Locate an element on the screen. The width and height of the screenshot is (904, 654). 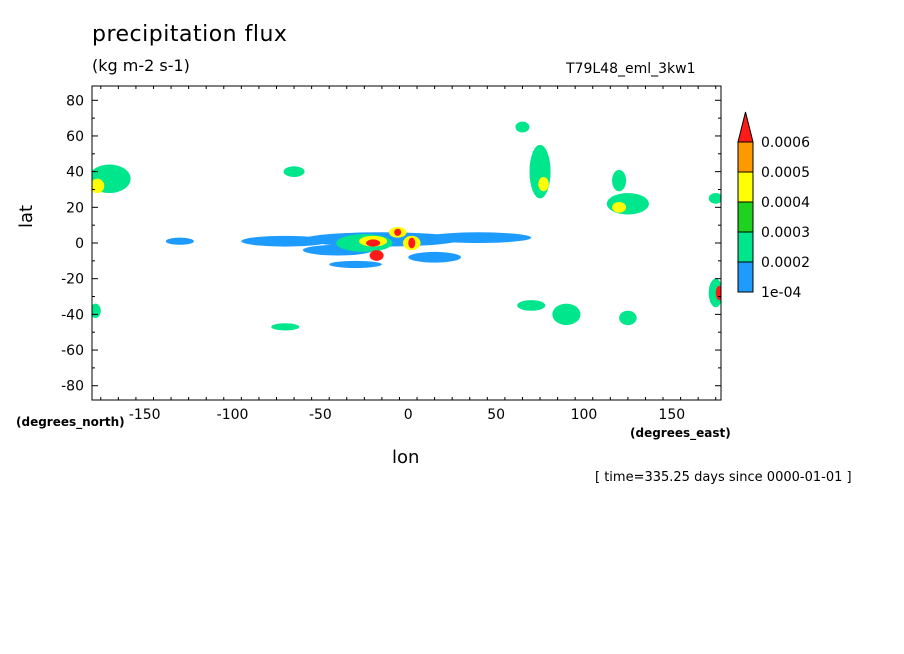
x-tick-label: -50 is located at coordinates (320, 415).